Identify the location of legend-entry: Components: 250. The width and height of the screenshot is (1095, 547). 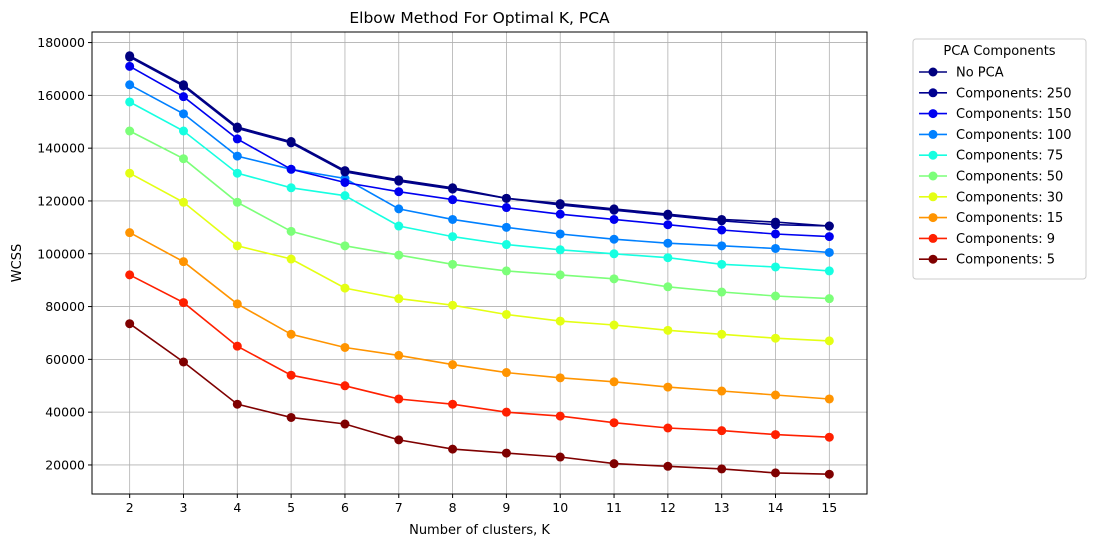
(995, 93).